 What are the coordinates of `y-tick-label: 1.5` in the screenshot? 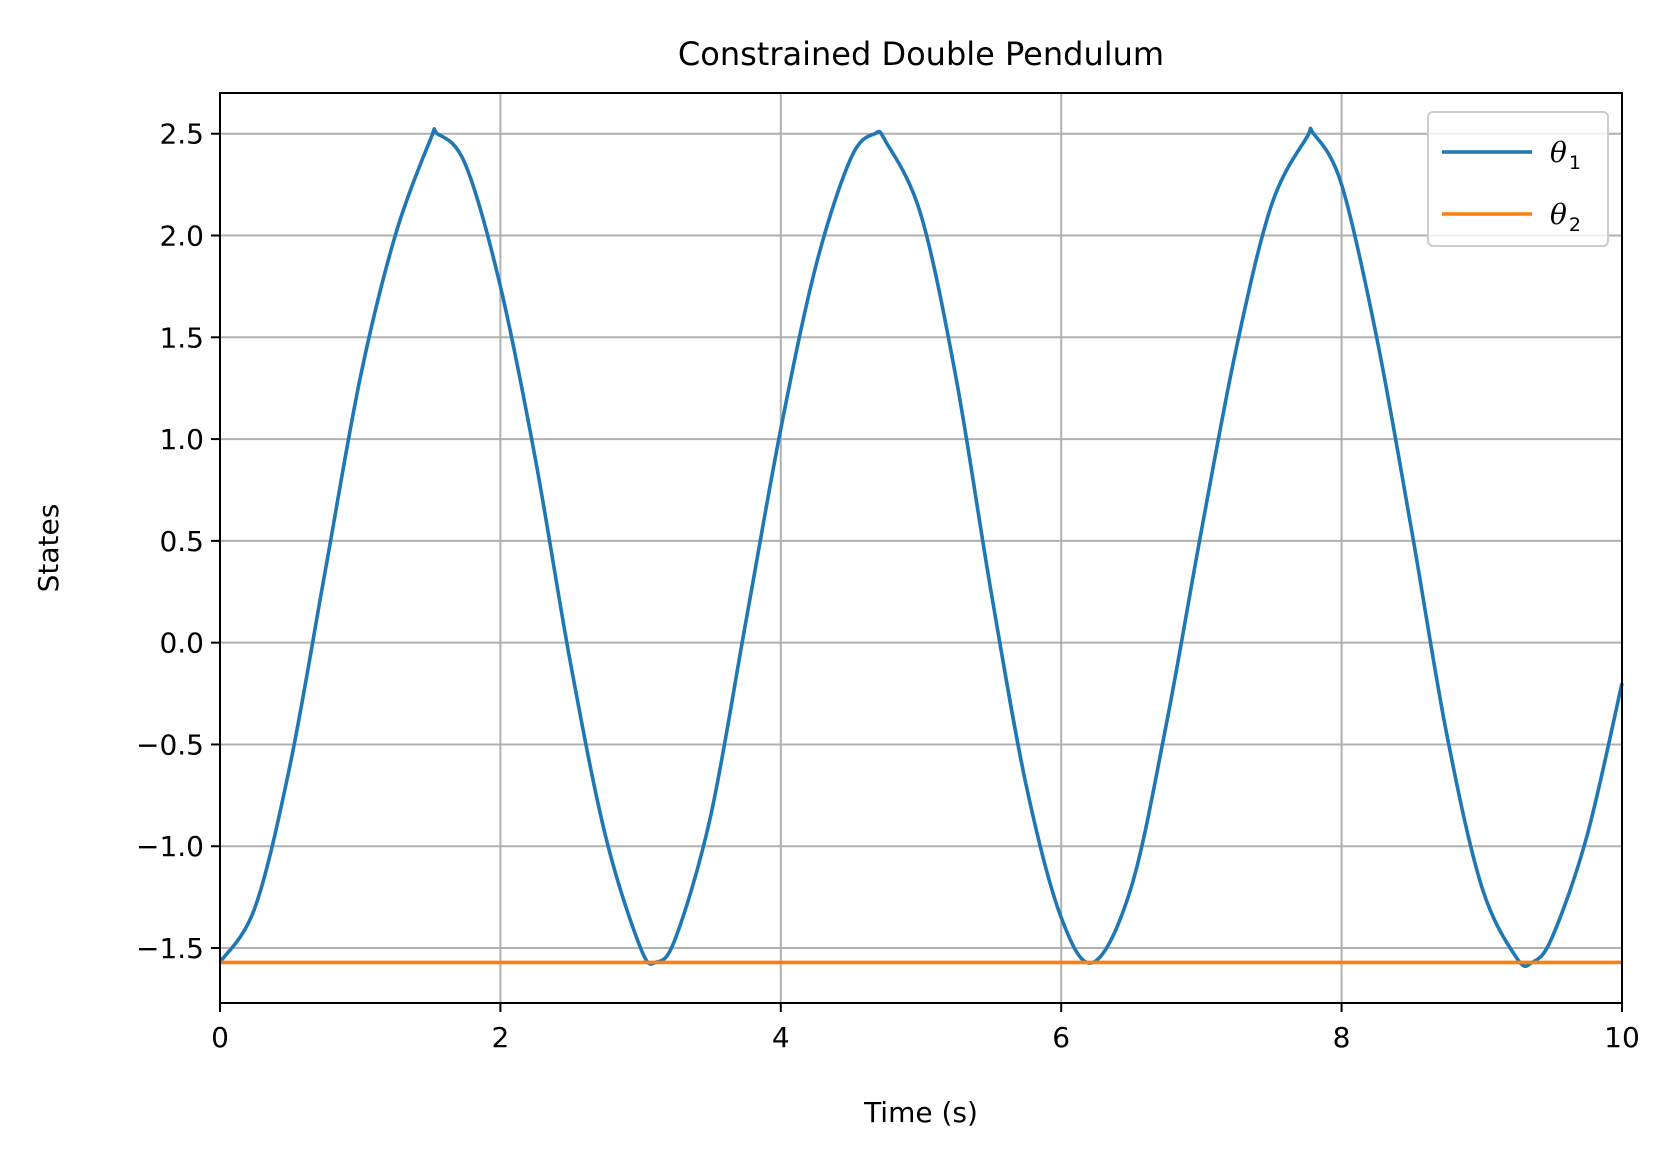 It's located at (181, 337).